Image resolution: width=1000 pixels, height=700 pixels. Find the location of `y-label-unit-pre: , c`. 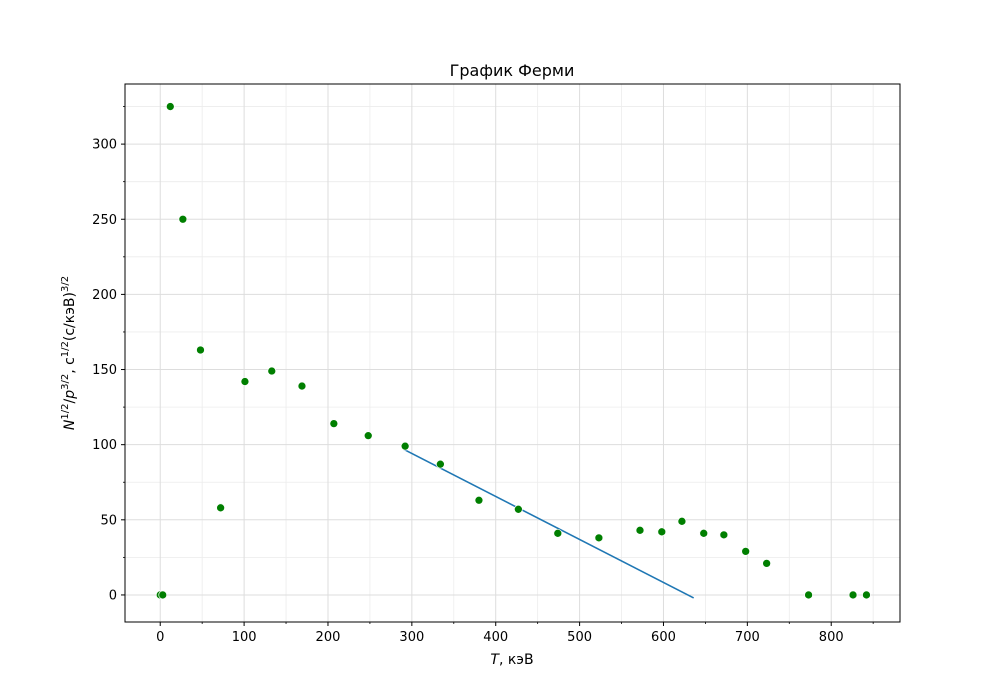

y-label-unit-pre: , c is located at coordinates (70, 365).